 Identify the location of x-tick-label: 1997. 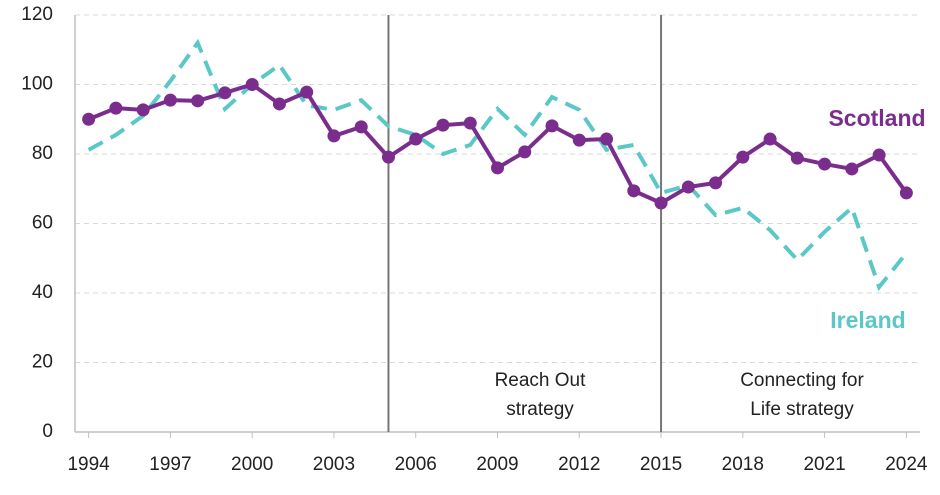
(170, 464).